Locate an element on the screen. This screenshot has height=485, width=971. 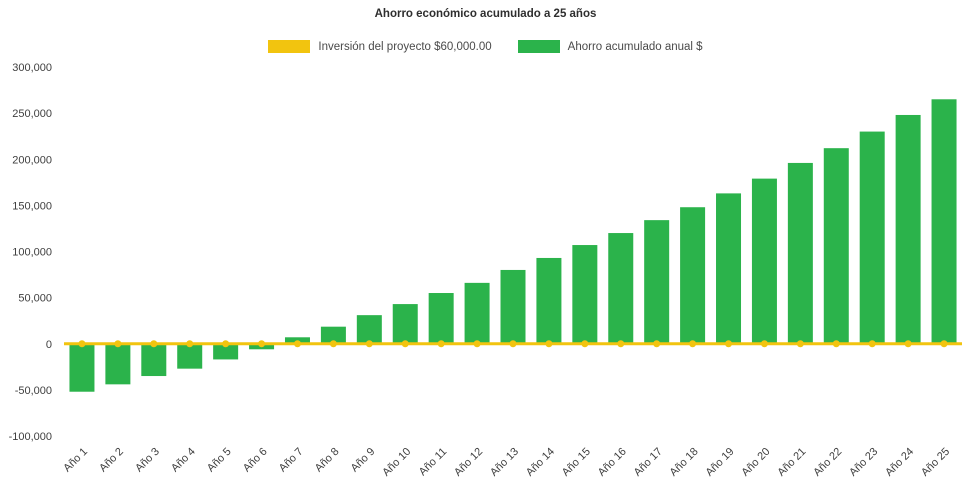
savings-legend-label: Ahorro acumulado anual $ is located at coordinates (635, 46).